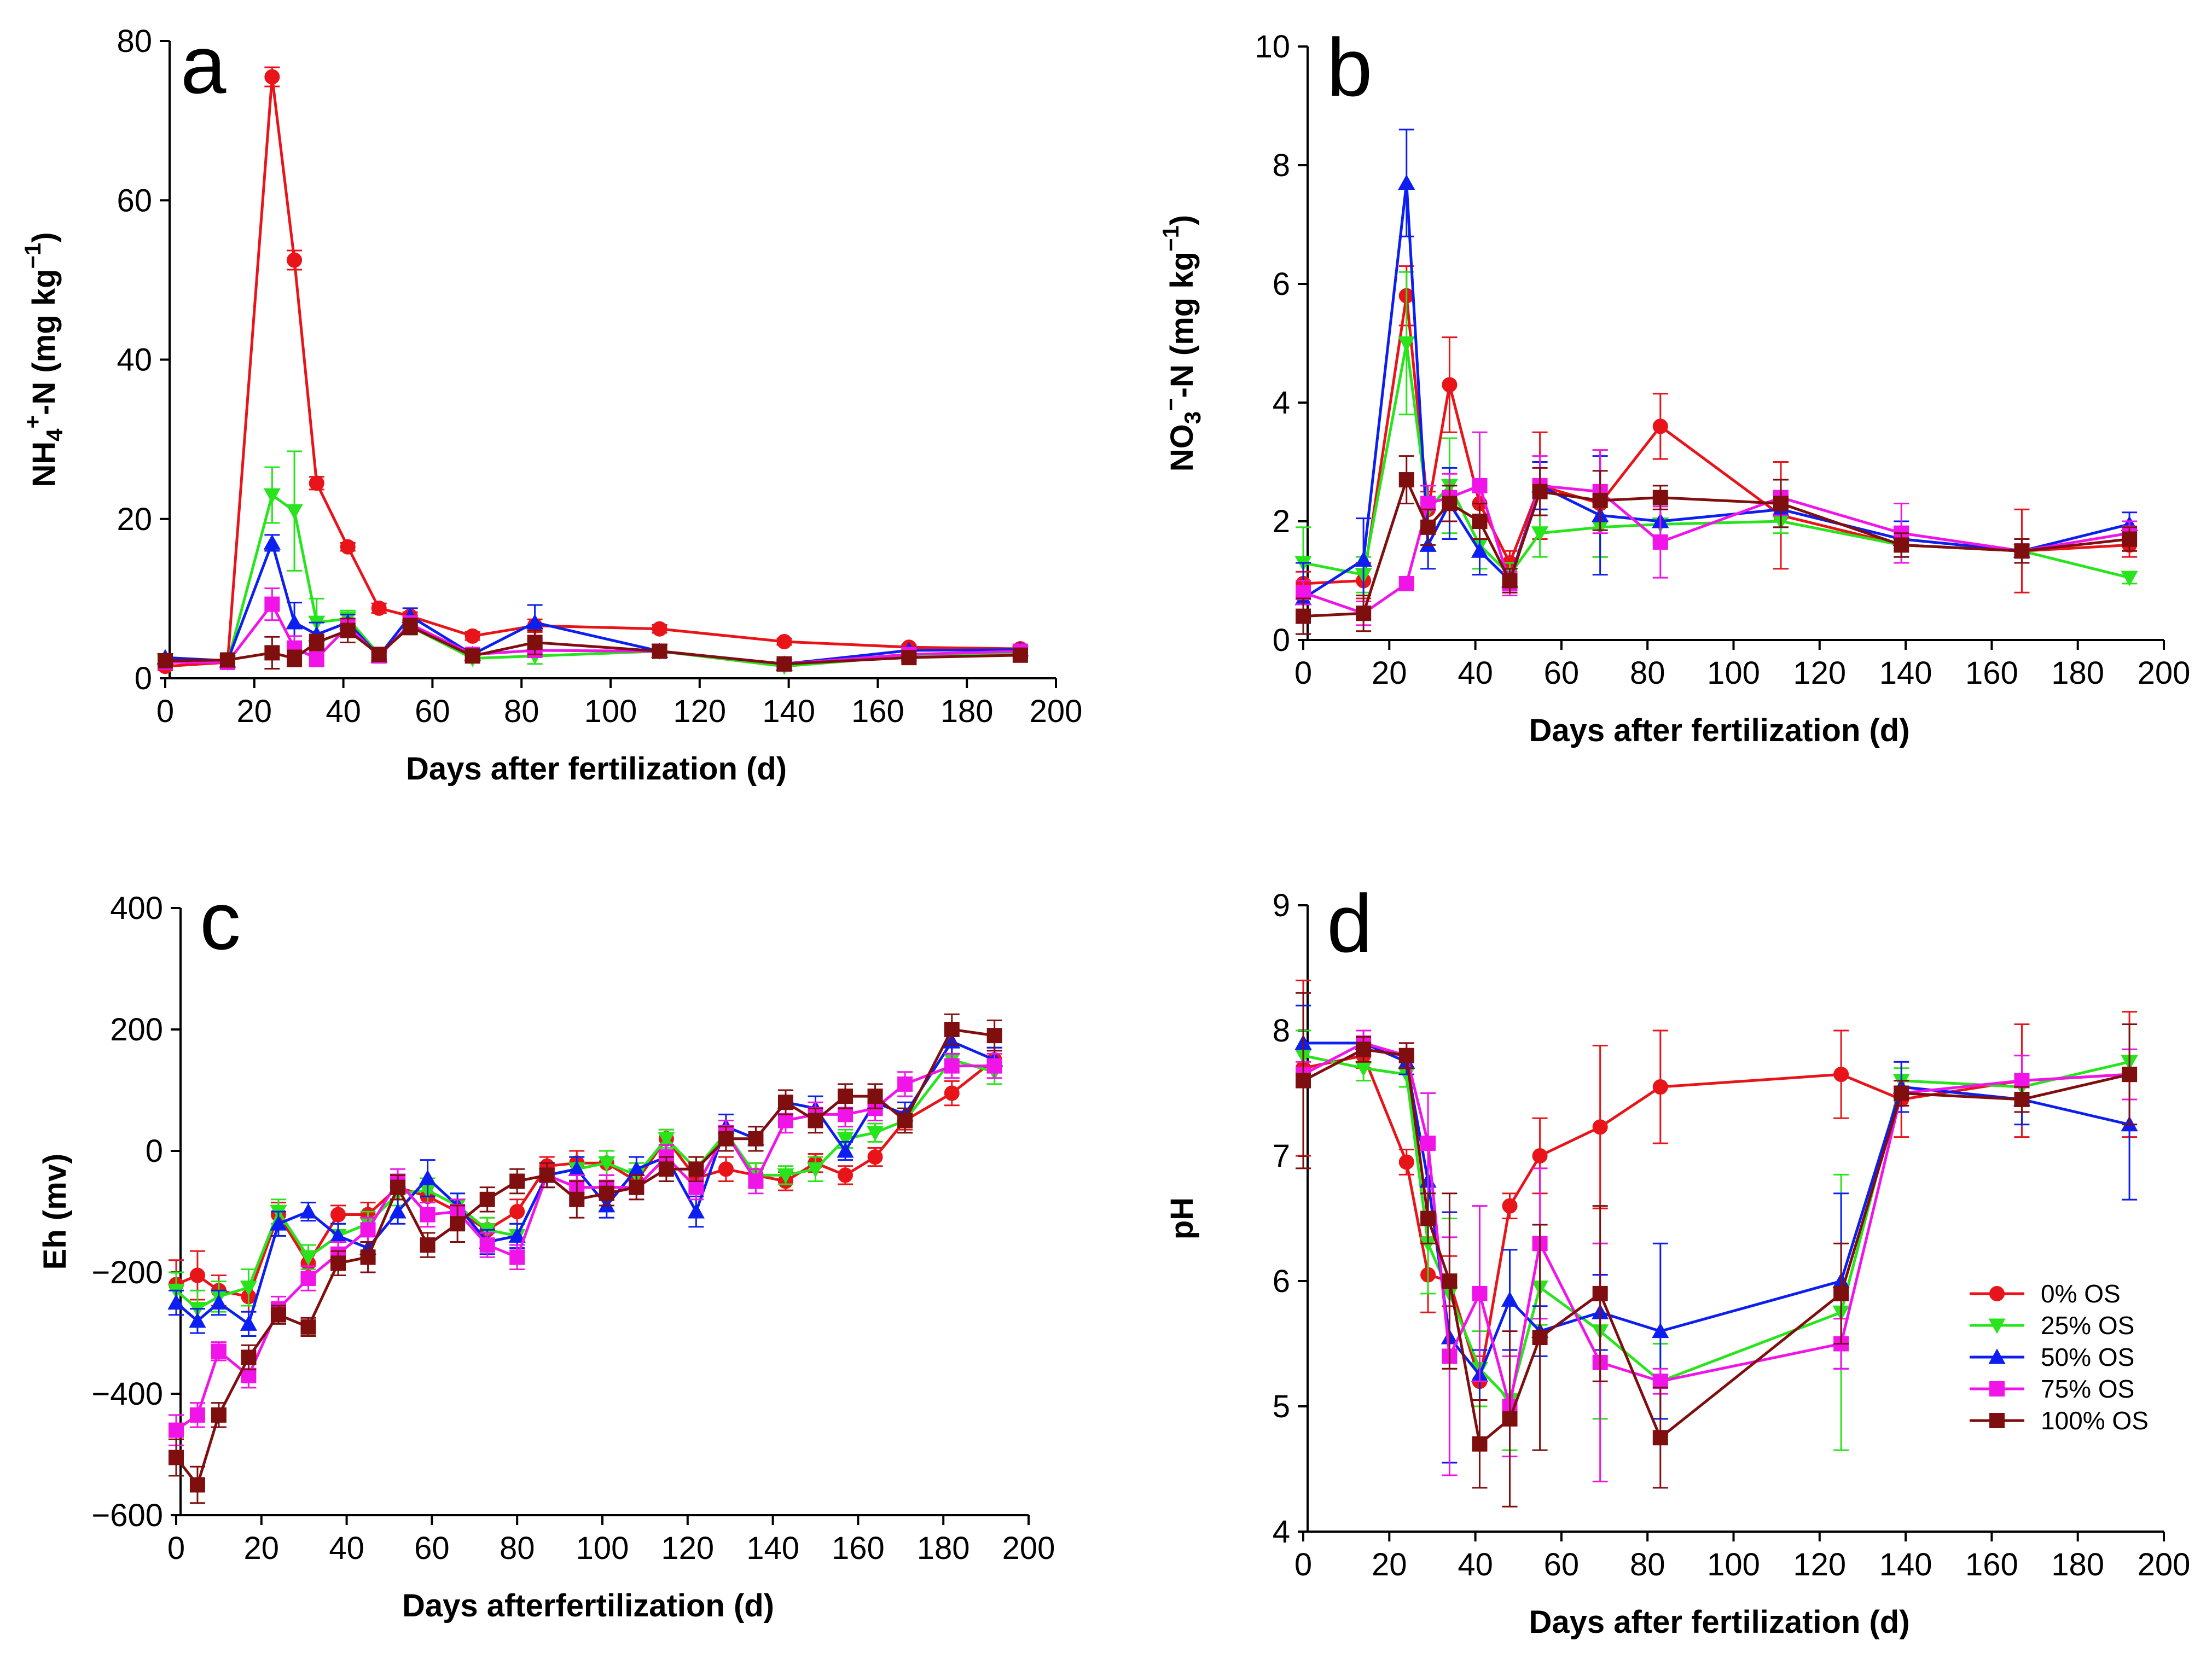 The width and height of the screenshot is (2212, 1670). Describe the element at coordinates (593, 645) in the screenshot. I see `series-100-os` at that location.